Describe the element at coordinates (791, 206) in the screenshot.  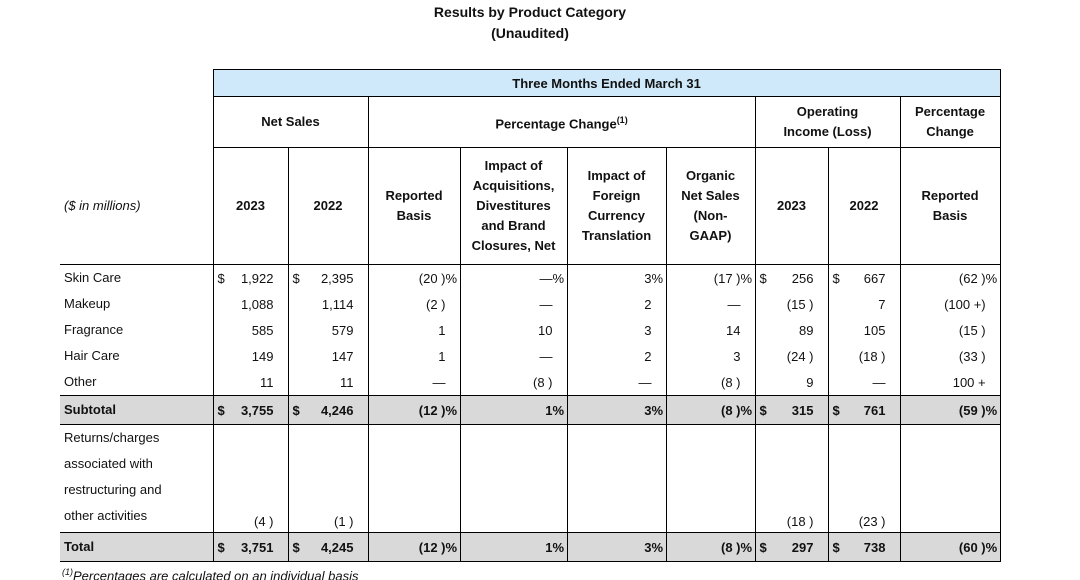
I see `col-header-operating-income-2023: 2023` at that location.